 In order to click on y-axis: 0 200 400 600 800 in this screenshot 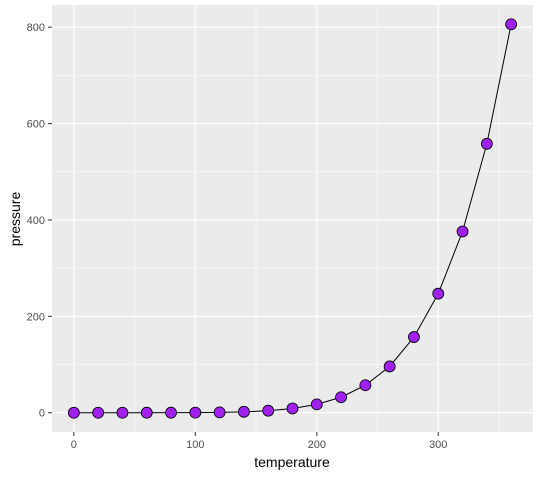, I will do `click(39, 221)`.